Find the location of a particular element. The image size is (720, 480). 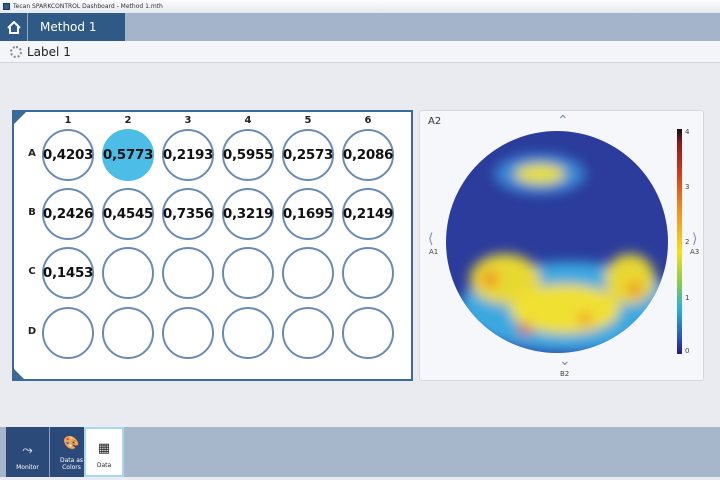

below-well-label: B2 is located at coordinates (565, 374).